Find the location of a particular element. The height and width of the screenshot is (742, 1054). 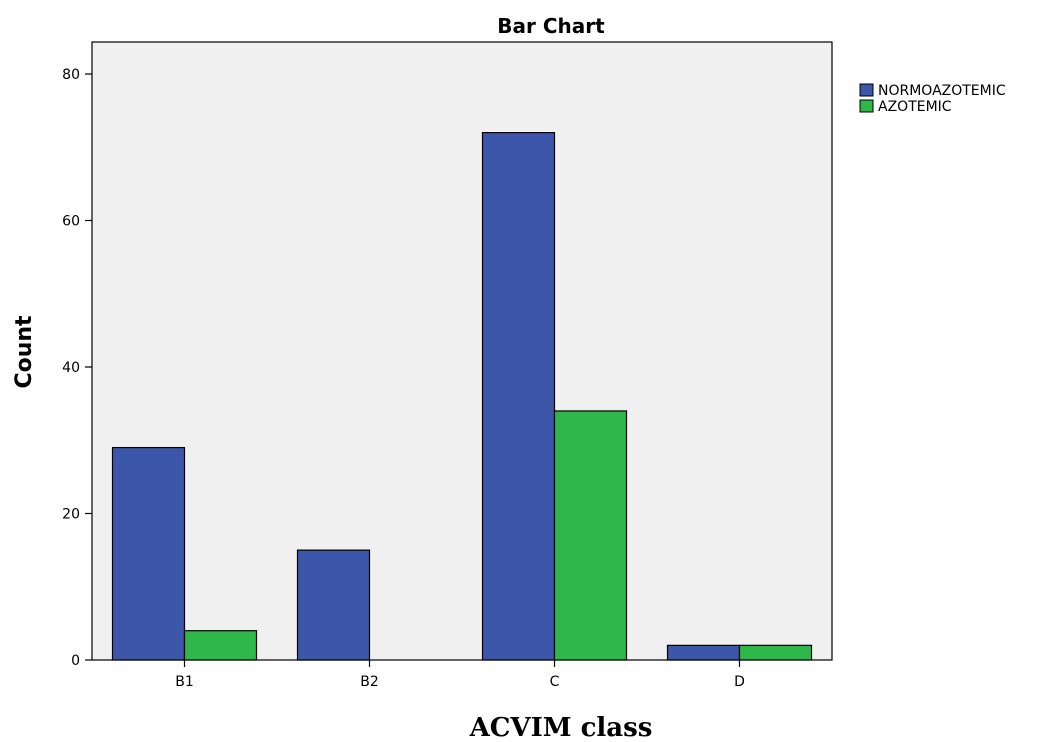

y-axis: 0 20 40 60 80 is located at coordinates (77, 368).